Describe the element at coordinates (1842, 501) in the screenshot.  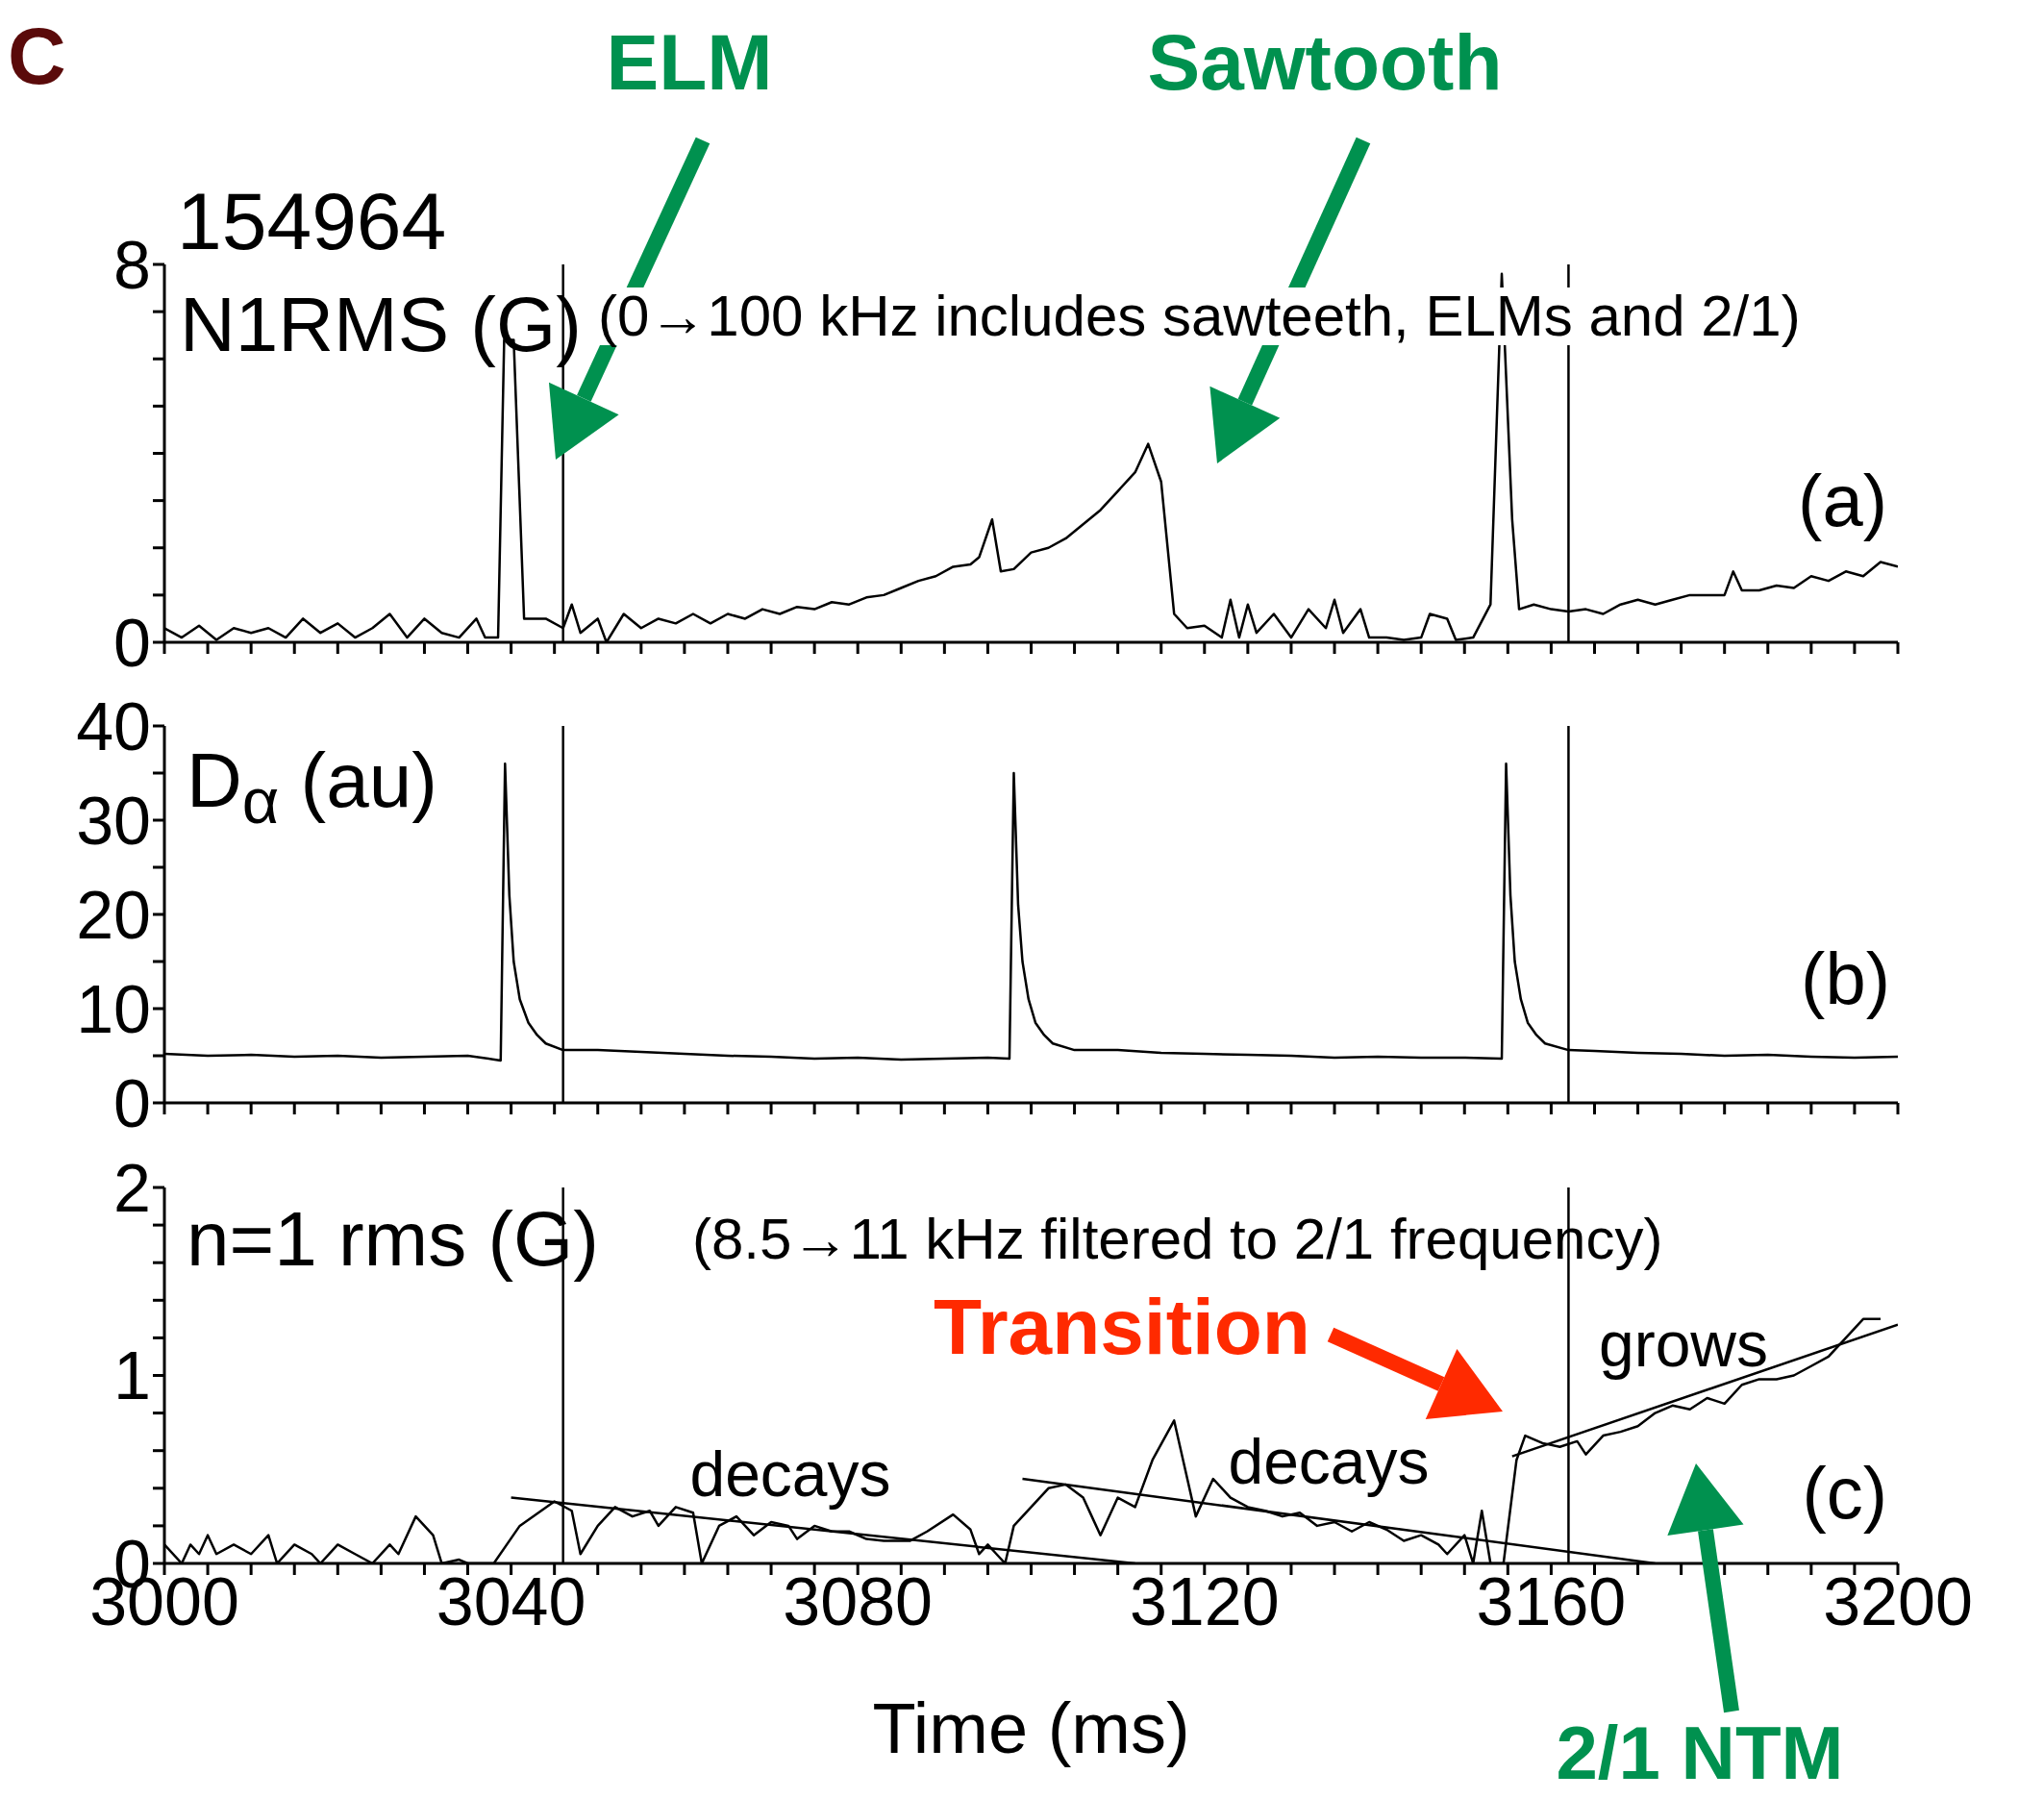
I see `annotation: (a)` at that location.